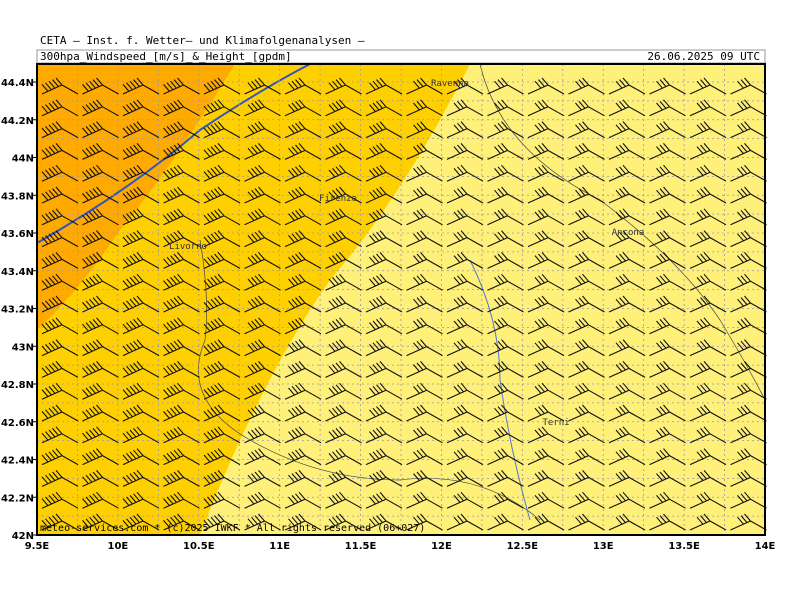 The height and width of the screenshot is (604, 800). What do you see at coordinates (441, 546) in the screenshot?
I see `lon-label: 12E` at bounding box center [441, 546].